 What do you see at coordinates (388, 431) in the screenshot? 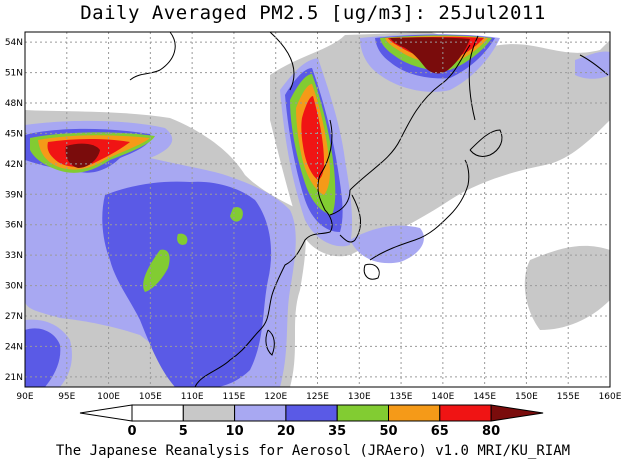
I see `colorbar-tick-label: 50` at bounding box center [388, 431].